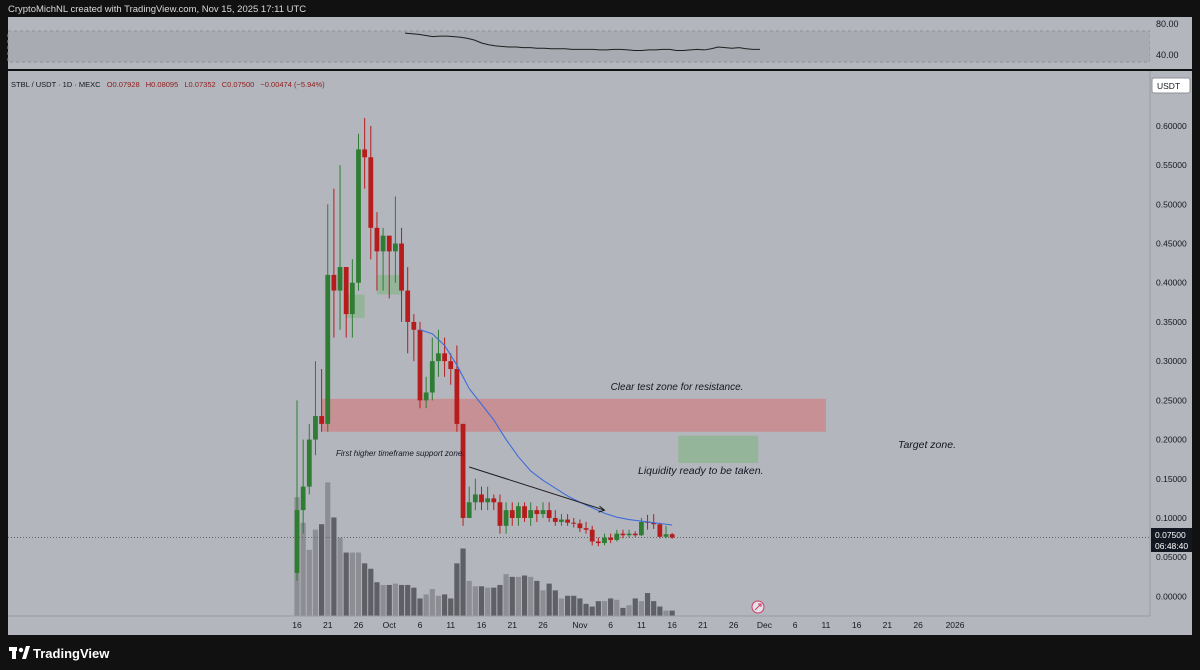 This screenshot has height=670, width=1200. I want to click on oscillator-level-40: 40.00, so click(1167, 55).